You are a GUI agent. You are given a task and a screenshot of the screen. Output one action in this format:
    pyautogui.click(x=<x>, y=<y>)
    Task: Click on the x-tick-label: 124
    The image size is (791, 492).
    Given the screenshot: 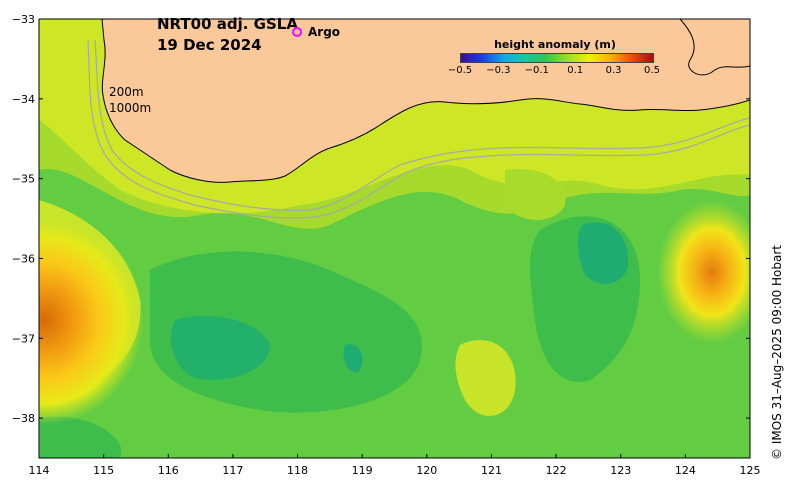 What is the action you would take?
    pyautogui.click(x=685, y=470)
    